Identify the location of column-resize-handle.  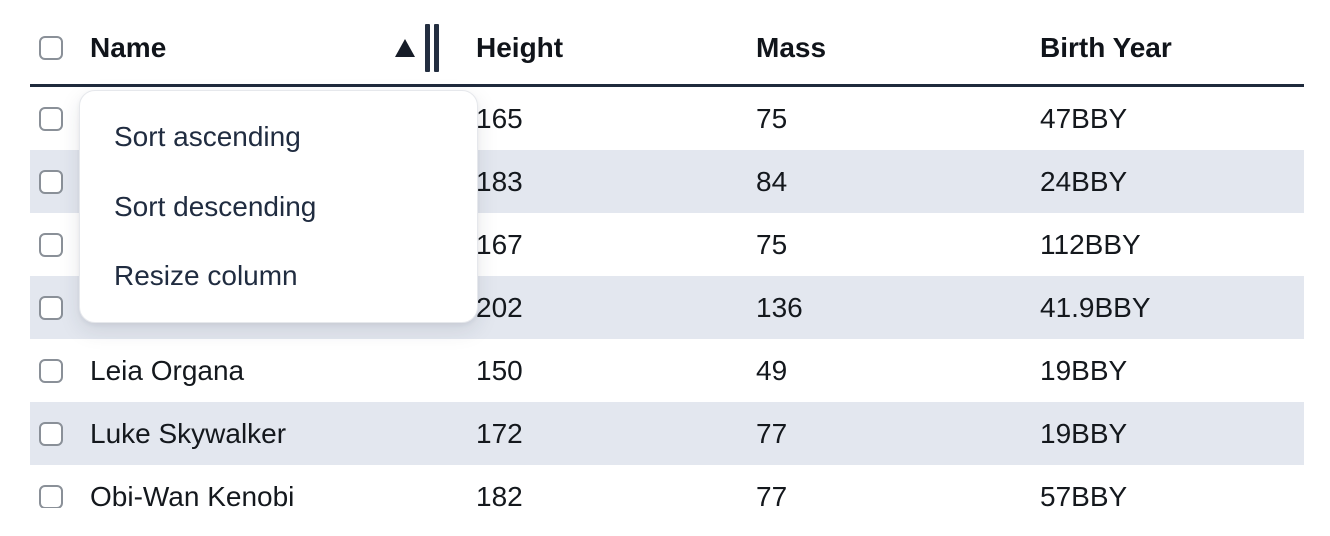
(432, 48).